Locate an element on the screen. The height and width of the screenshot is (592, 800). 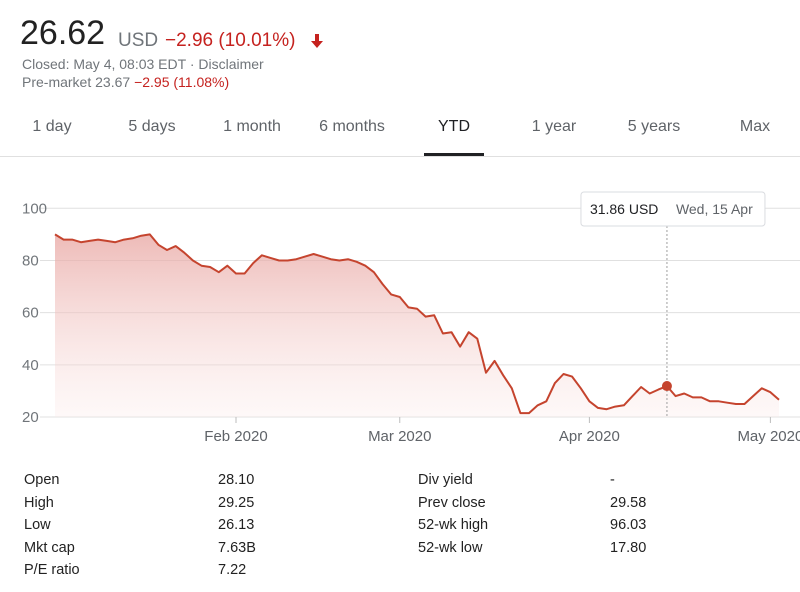
hover-point is located at coordinates (666, 386).